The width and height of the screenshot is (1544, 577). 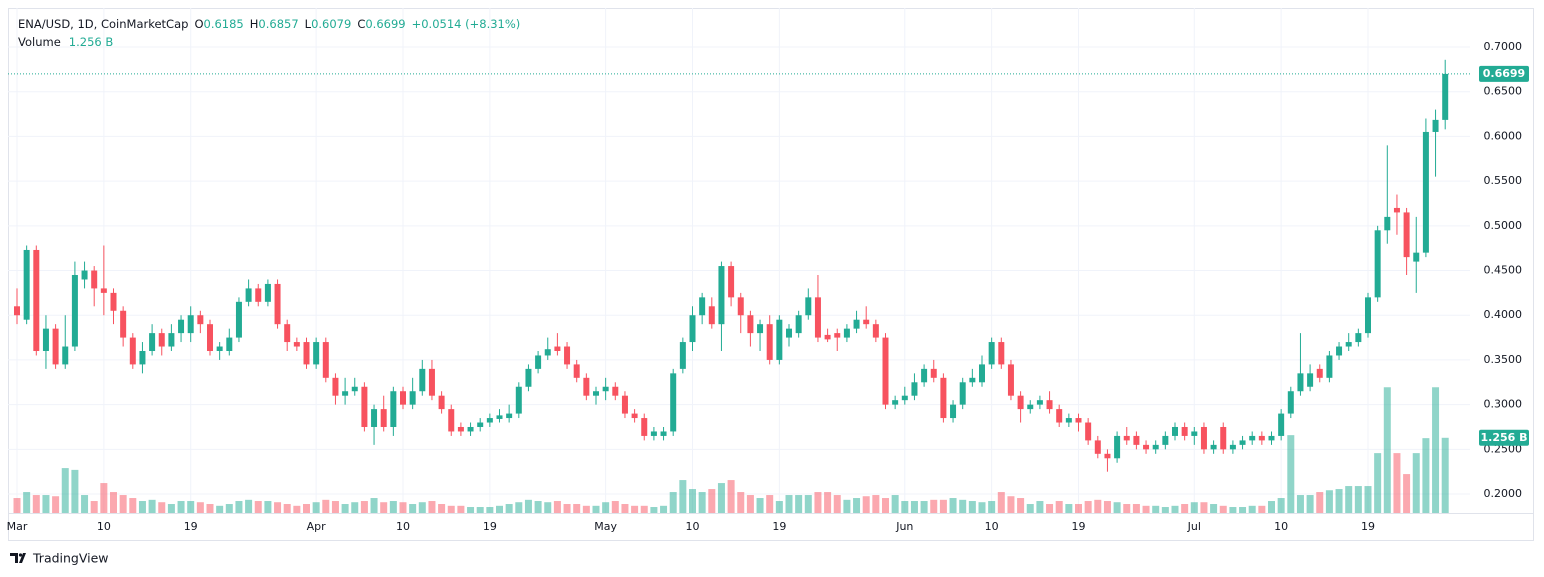 I want to click on x-tick-label: 10, so click(x=693, y=526).